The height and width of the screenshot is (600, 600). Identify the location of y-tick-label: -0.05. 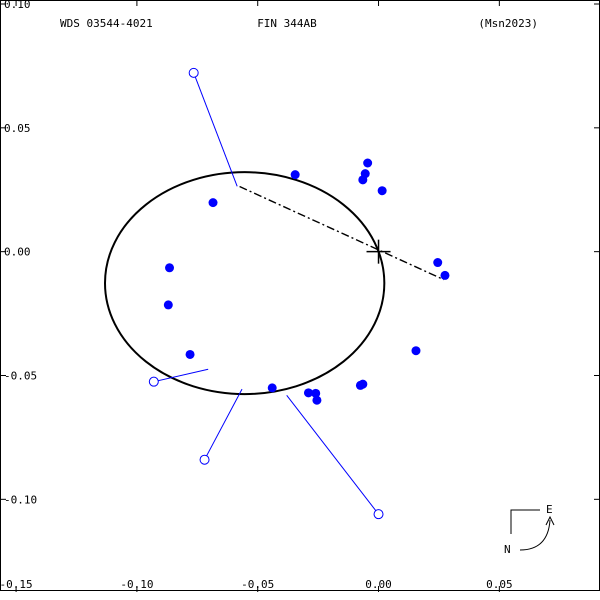
(20, 375).